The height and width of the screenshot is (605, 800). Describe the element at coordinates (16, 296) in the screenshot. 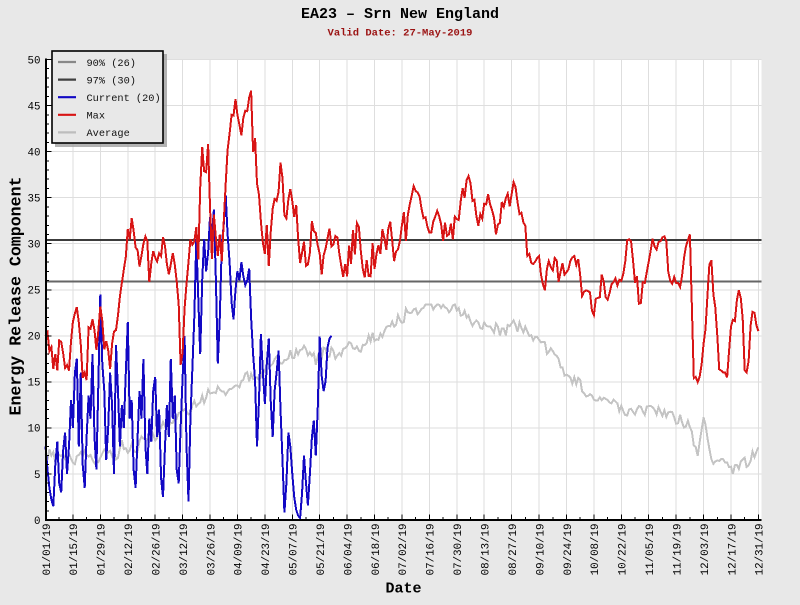

I see `svg-text: Energy Release Component` at that location.